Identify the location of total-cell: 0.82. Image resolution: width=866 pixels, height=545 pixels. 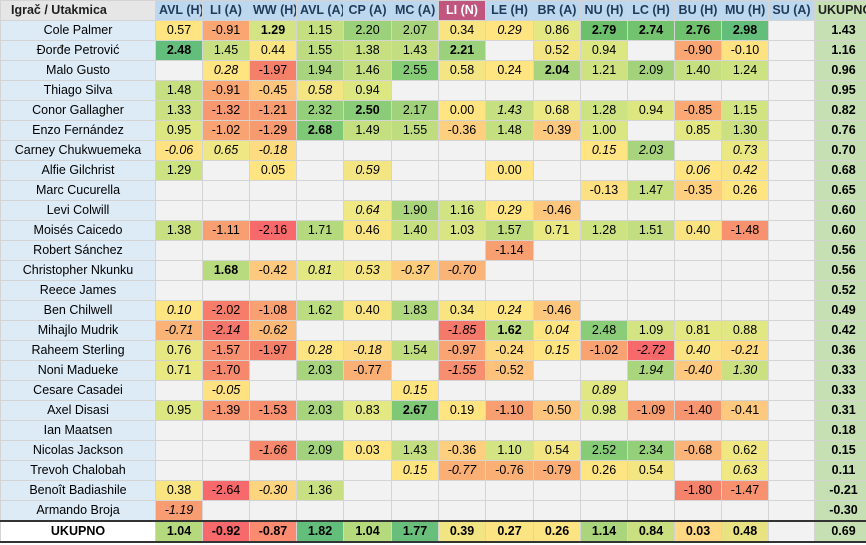
(840, 110).